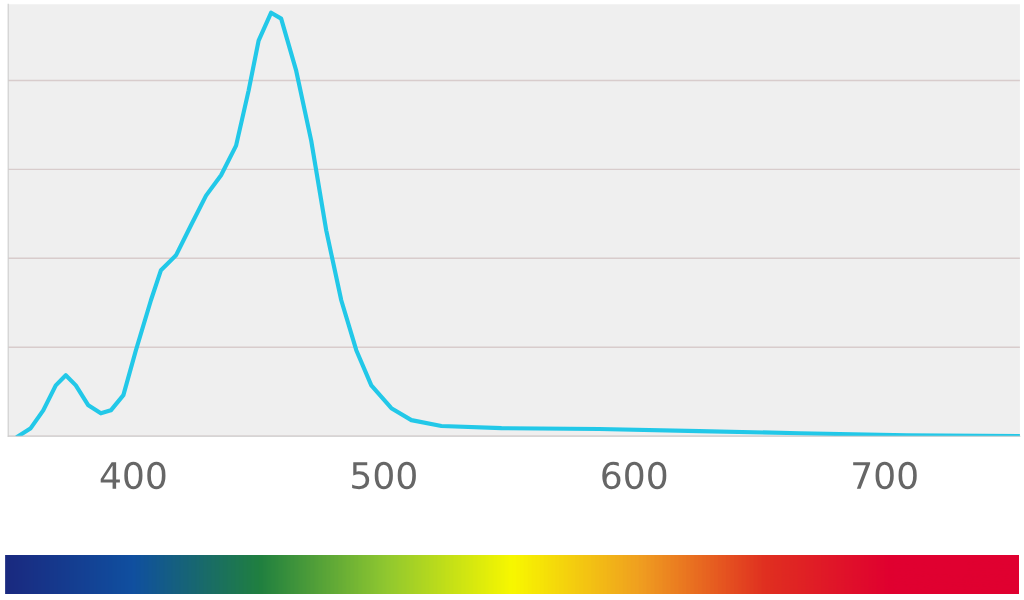 Image resolution: width=1024 pixels, height=600 pixels. I want to click on x-tick-label: 400, so click(133, 475).